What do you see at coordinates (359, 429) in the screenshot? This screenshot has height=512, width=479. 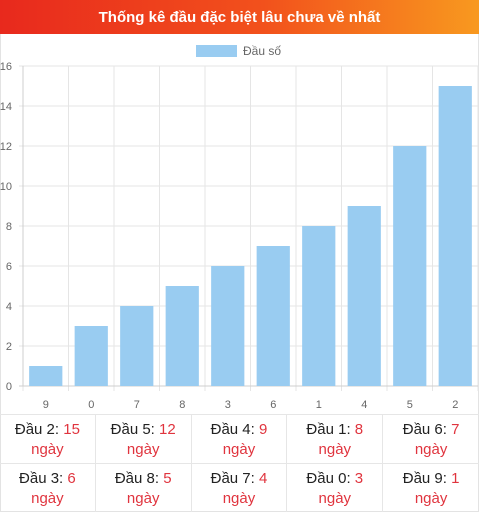 I see `stat-value: 8` at bounding box center [359, 429].